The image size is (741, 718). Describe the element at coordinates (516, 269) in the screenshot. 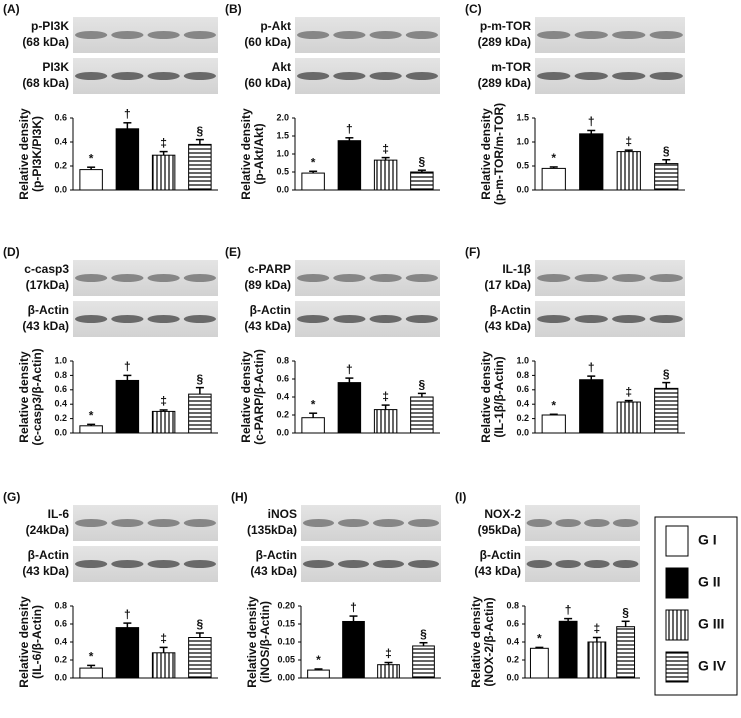

I see `blot-name: IL-1β` at that location.